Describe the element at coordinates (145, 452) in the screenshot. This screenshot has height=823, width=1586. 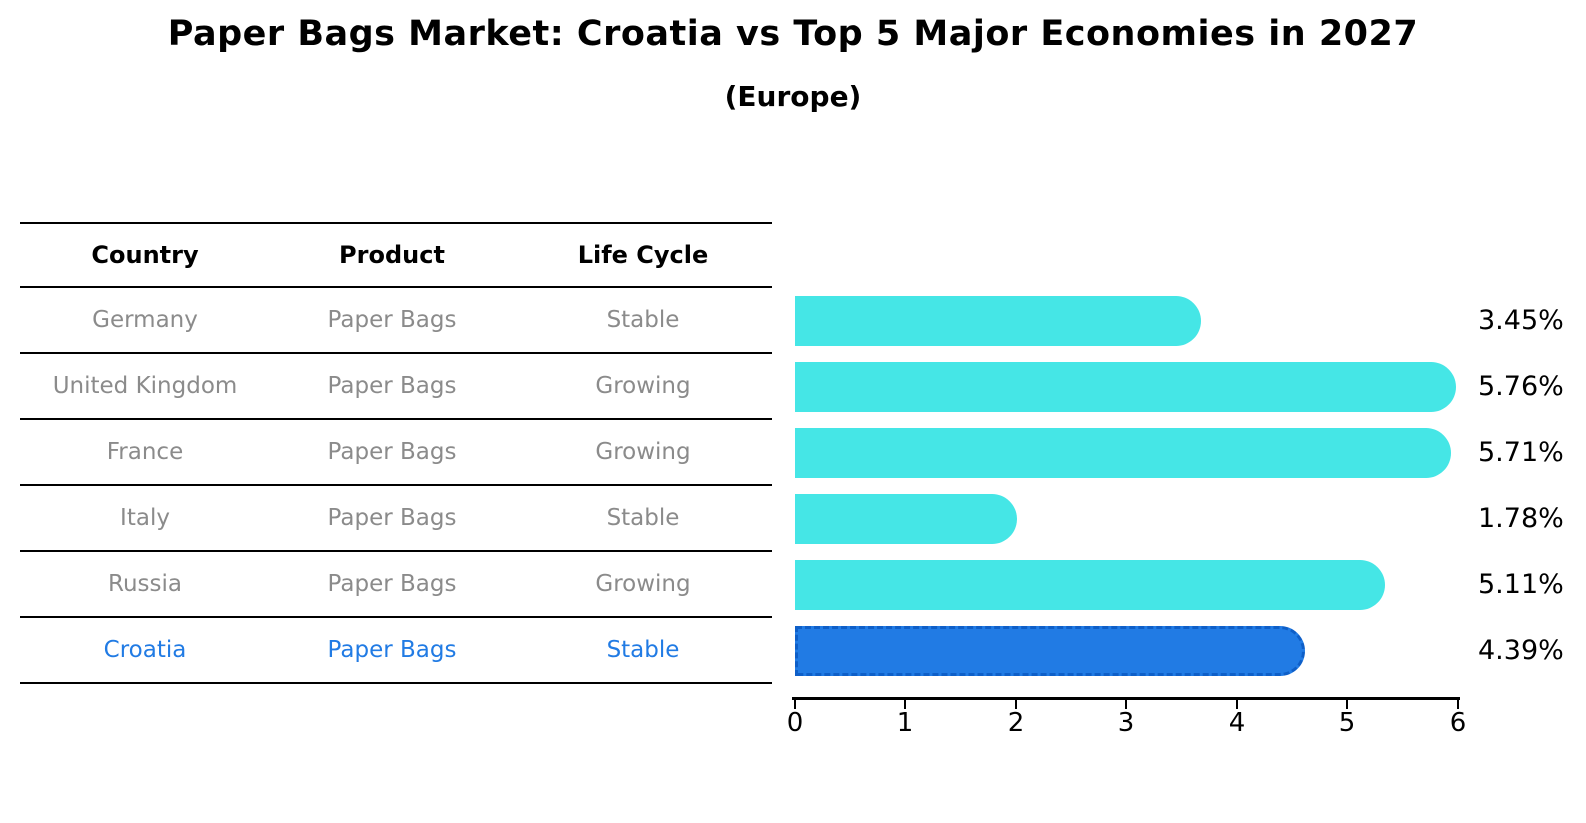
I see `cell-country: France` at that location.